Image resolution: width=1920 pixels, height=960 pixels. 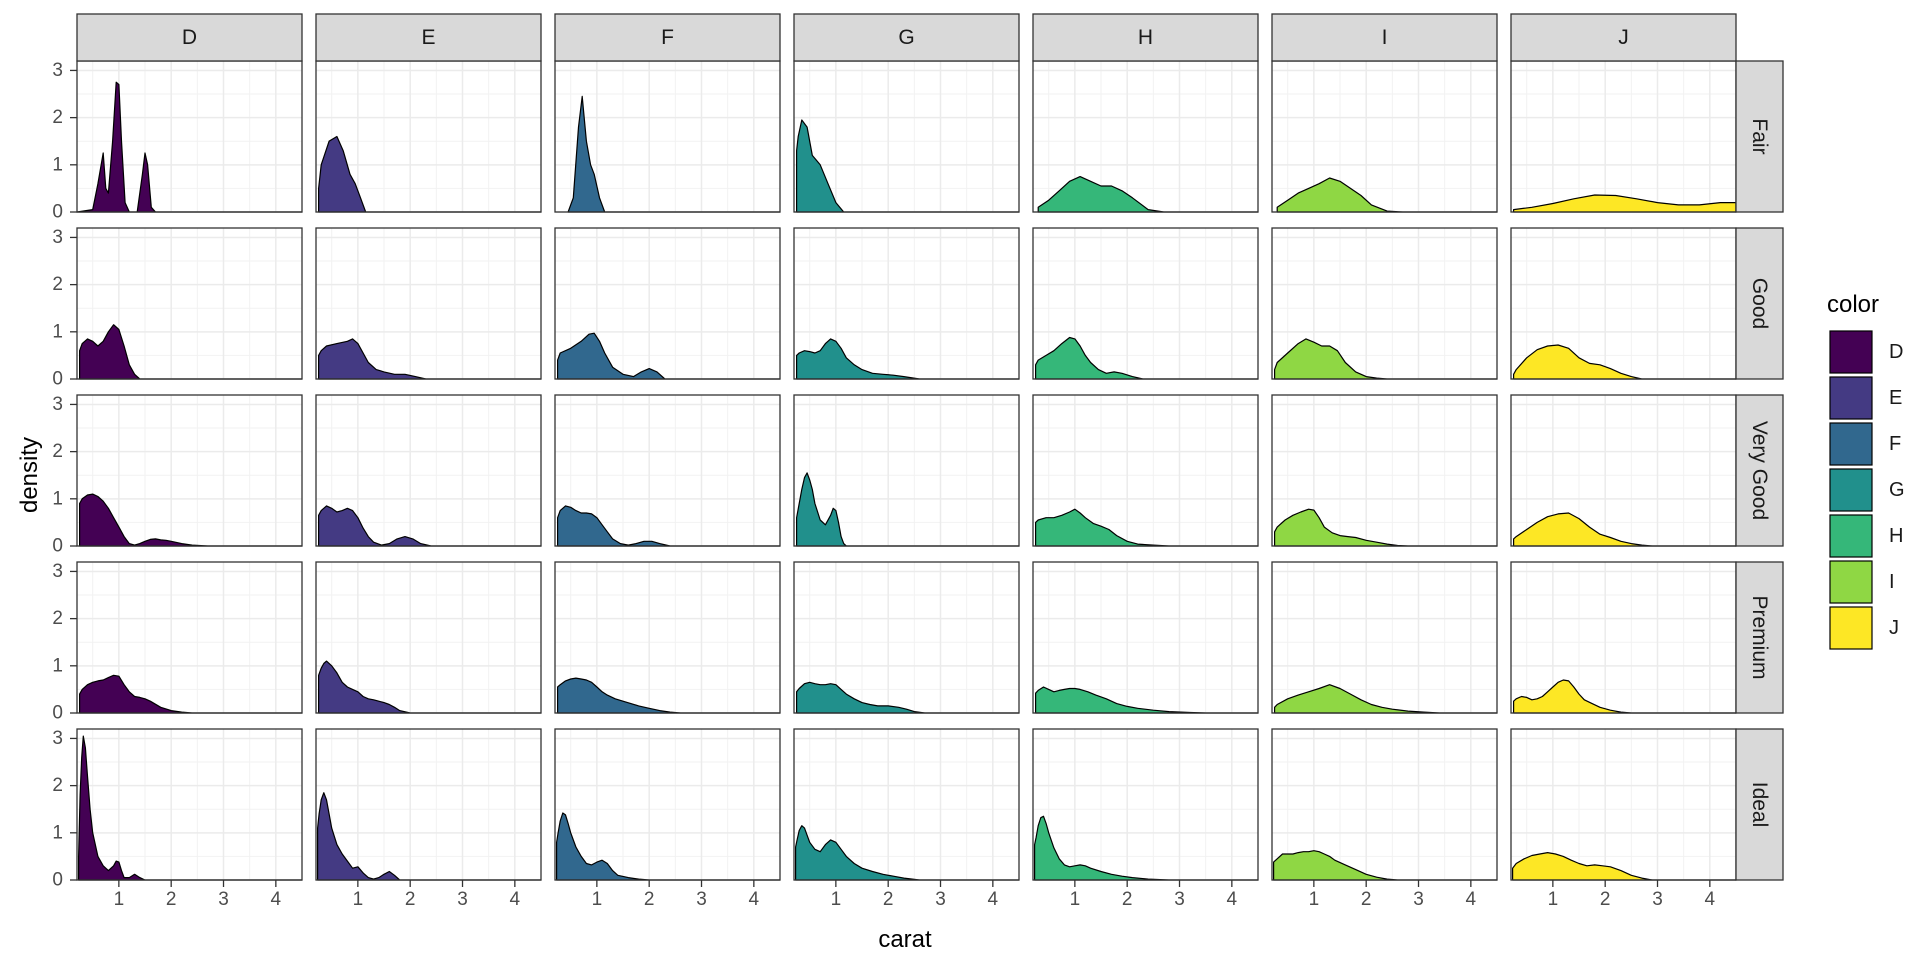 I want to click on legend-item: G, so click(x=1867, y=490).